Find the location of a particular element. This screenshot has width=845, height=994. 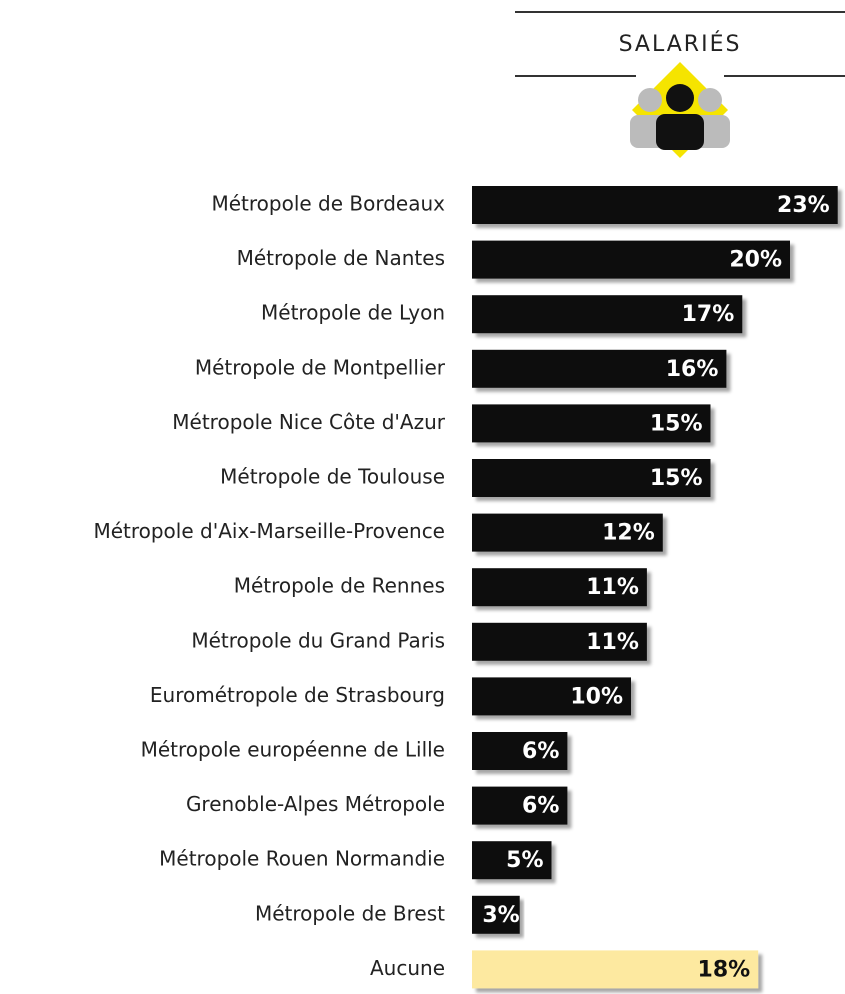

value-label: 16% is located at coordinates (692, 369).